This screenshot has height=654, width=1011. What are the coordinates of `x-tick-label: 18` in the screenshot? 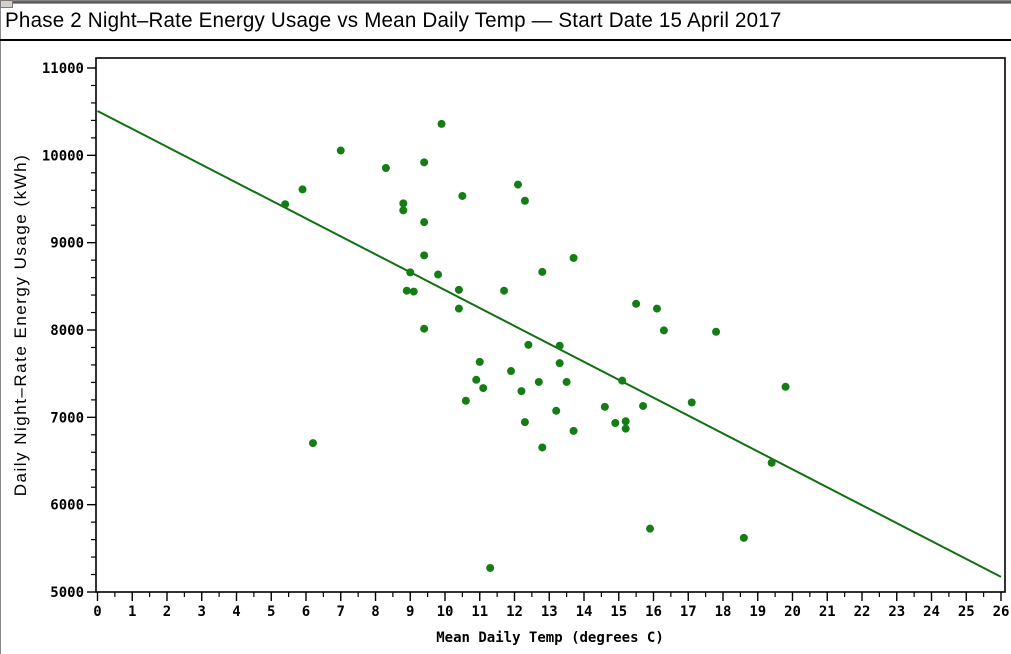 It's located at (723, 612).